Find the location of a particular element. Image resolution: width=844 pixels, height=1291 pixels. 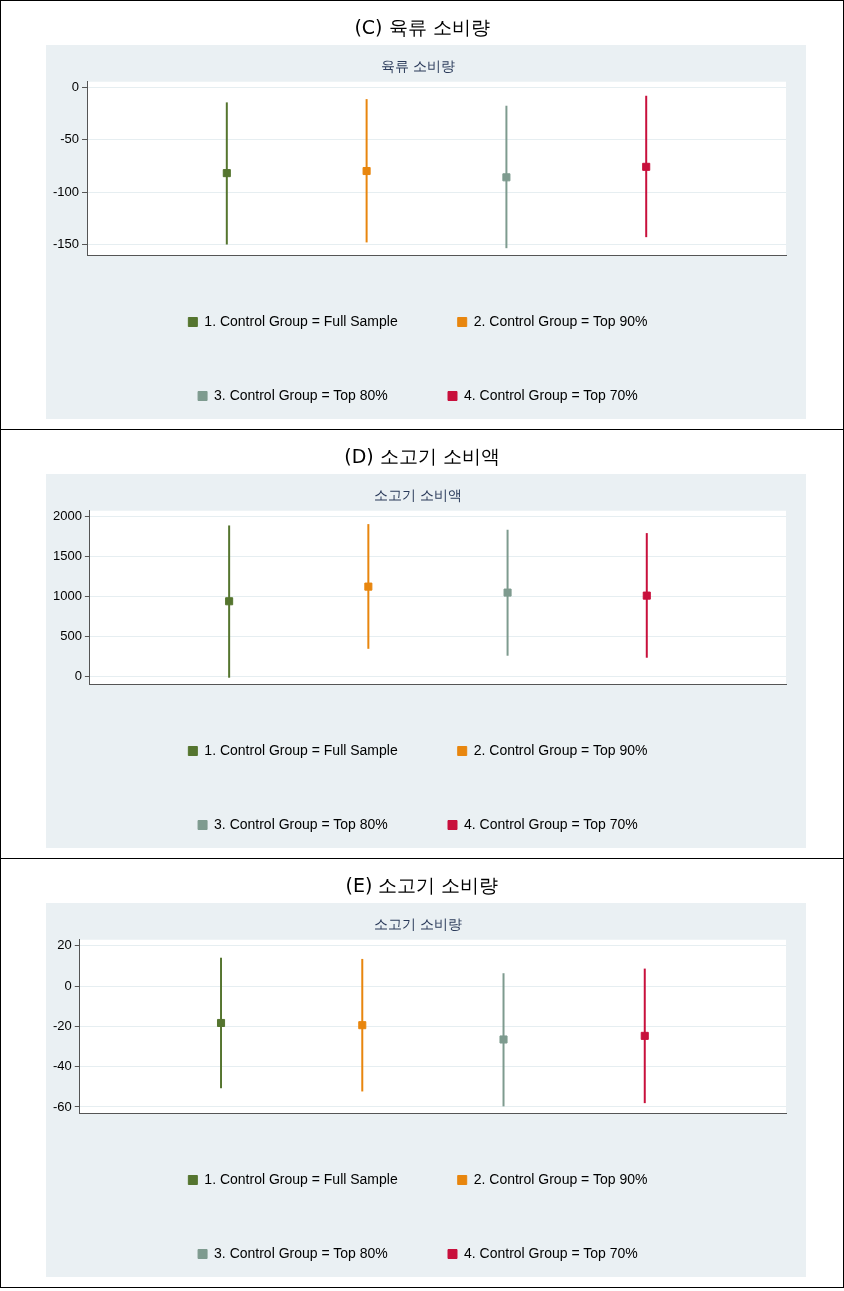

chart-title: (E) 소고기 소비량 is located at coordinates (422, 885).